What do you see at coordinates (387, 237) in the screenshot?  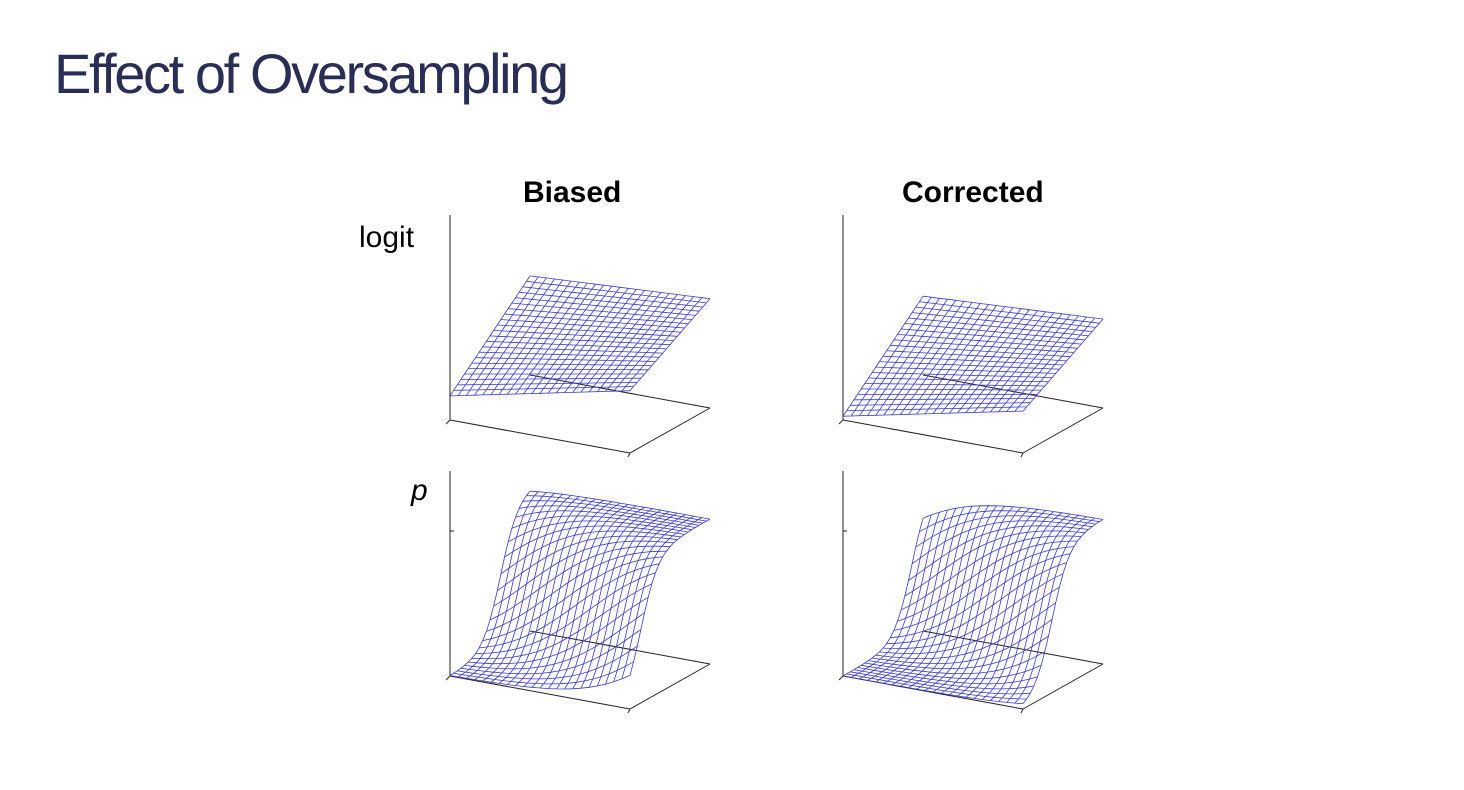 I see `row-label-logit: logit` at bounding box center [387, 237].